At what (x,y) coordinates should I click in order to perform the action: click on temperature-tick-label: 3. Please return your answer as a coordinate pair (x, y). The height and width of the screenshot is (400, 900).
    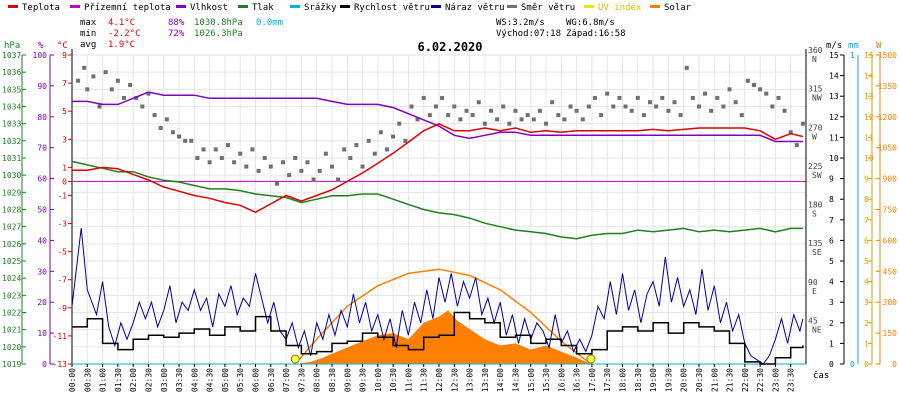
    Looking at the image, I should click on (64, 139).